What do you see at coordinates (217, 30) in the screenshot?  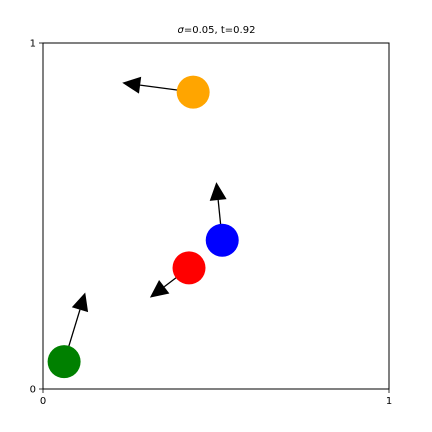 I see `chart-title: σ=0.05, t=0.92` at bounding box center [217, 30].